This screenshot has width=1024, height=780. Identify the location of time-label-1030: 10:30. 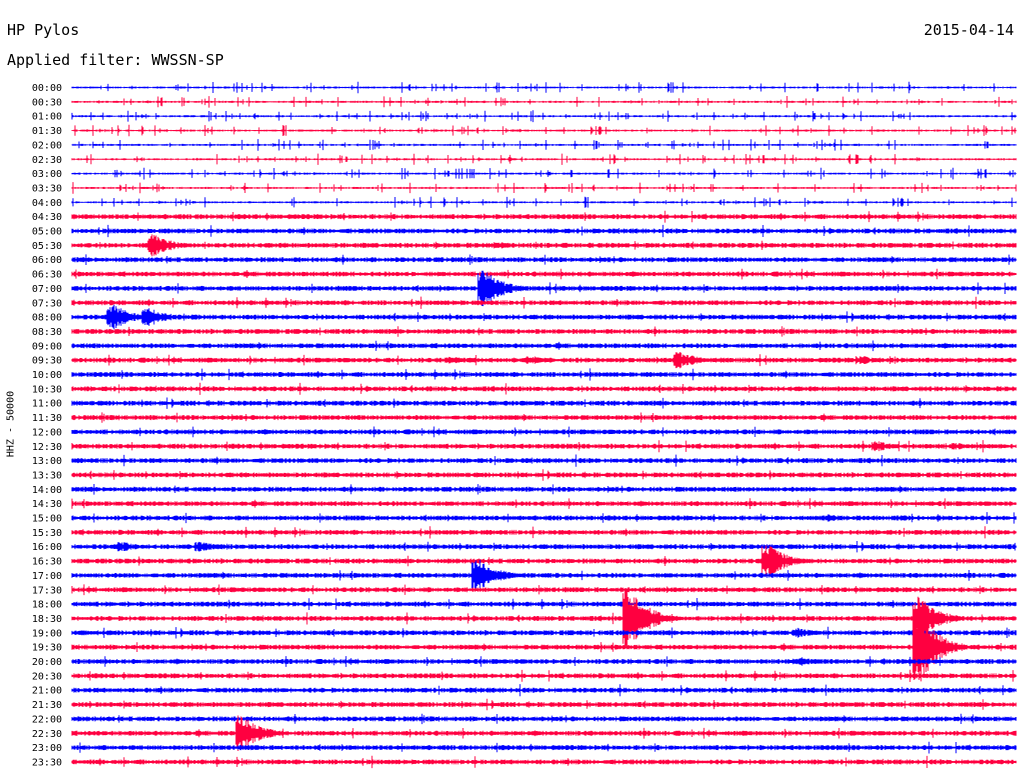
(47, 389).